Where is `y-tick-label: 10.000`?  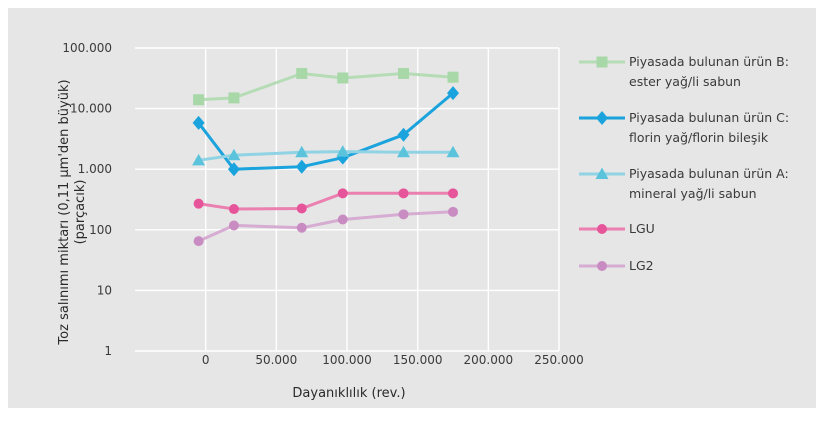
y-tick-label: 10.000 is located at coordinates (91, 109).